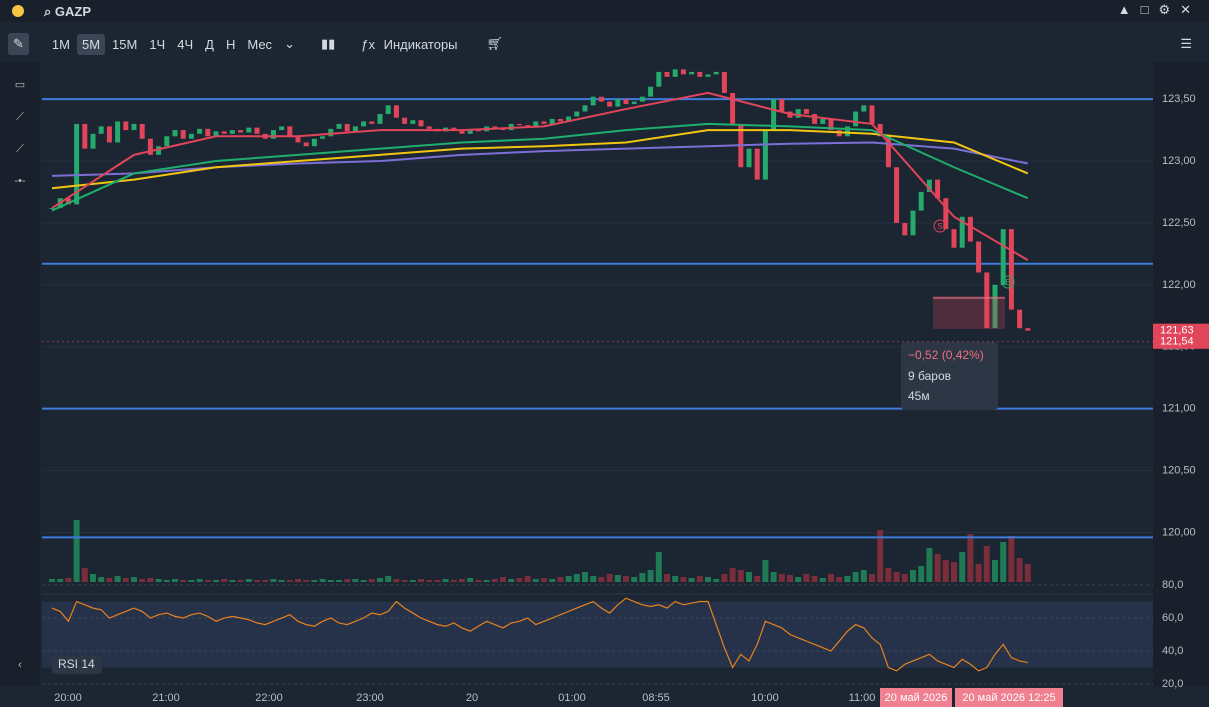 This screenshot has width=1209, height=707. What do you see at coordinates (269, 698) in the screenshot?
I see `x-tick-label: 22:00` at bounding box center [269, 698].